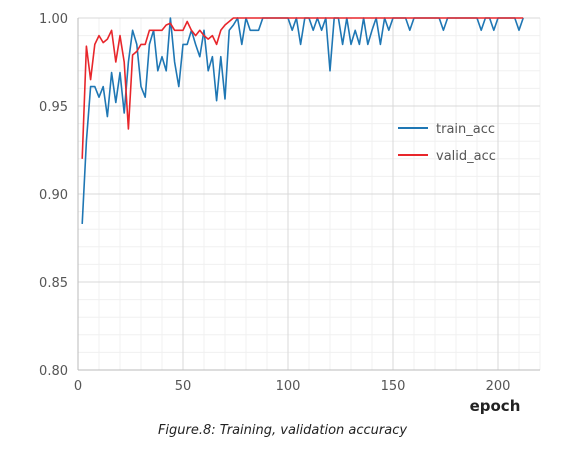 This screenshot has width=565, height=455. I want to click on x-tick-label: 150, so click(393, 386).